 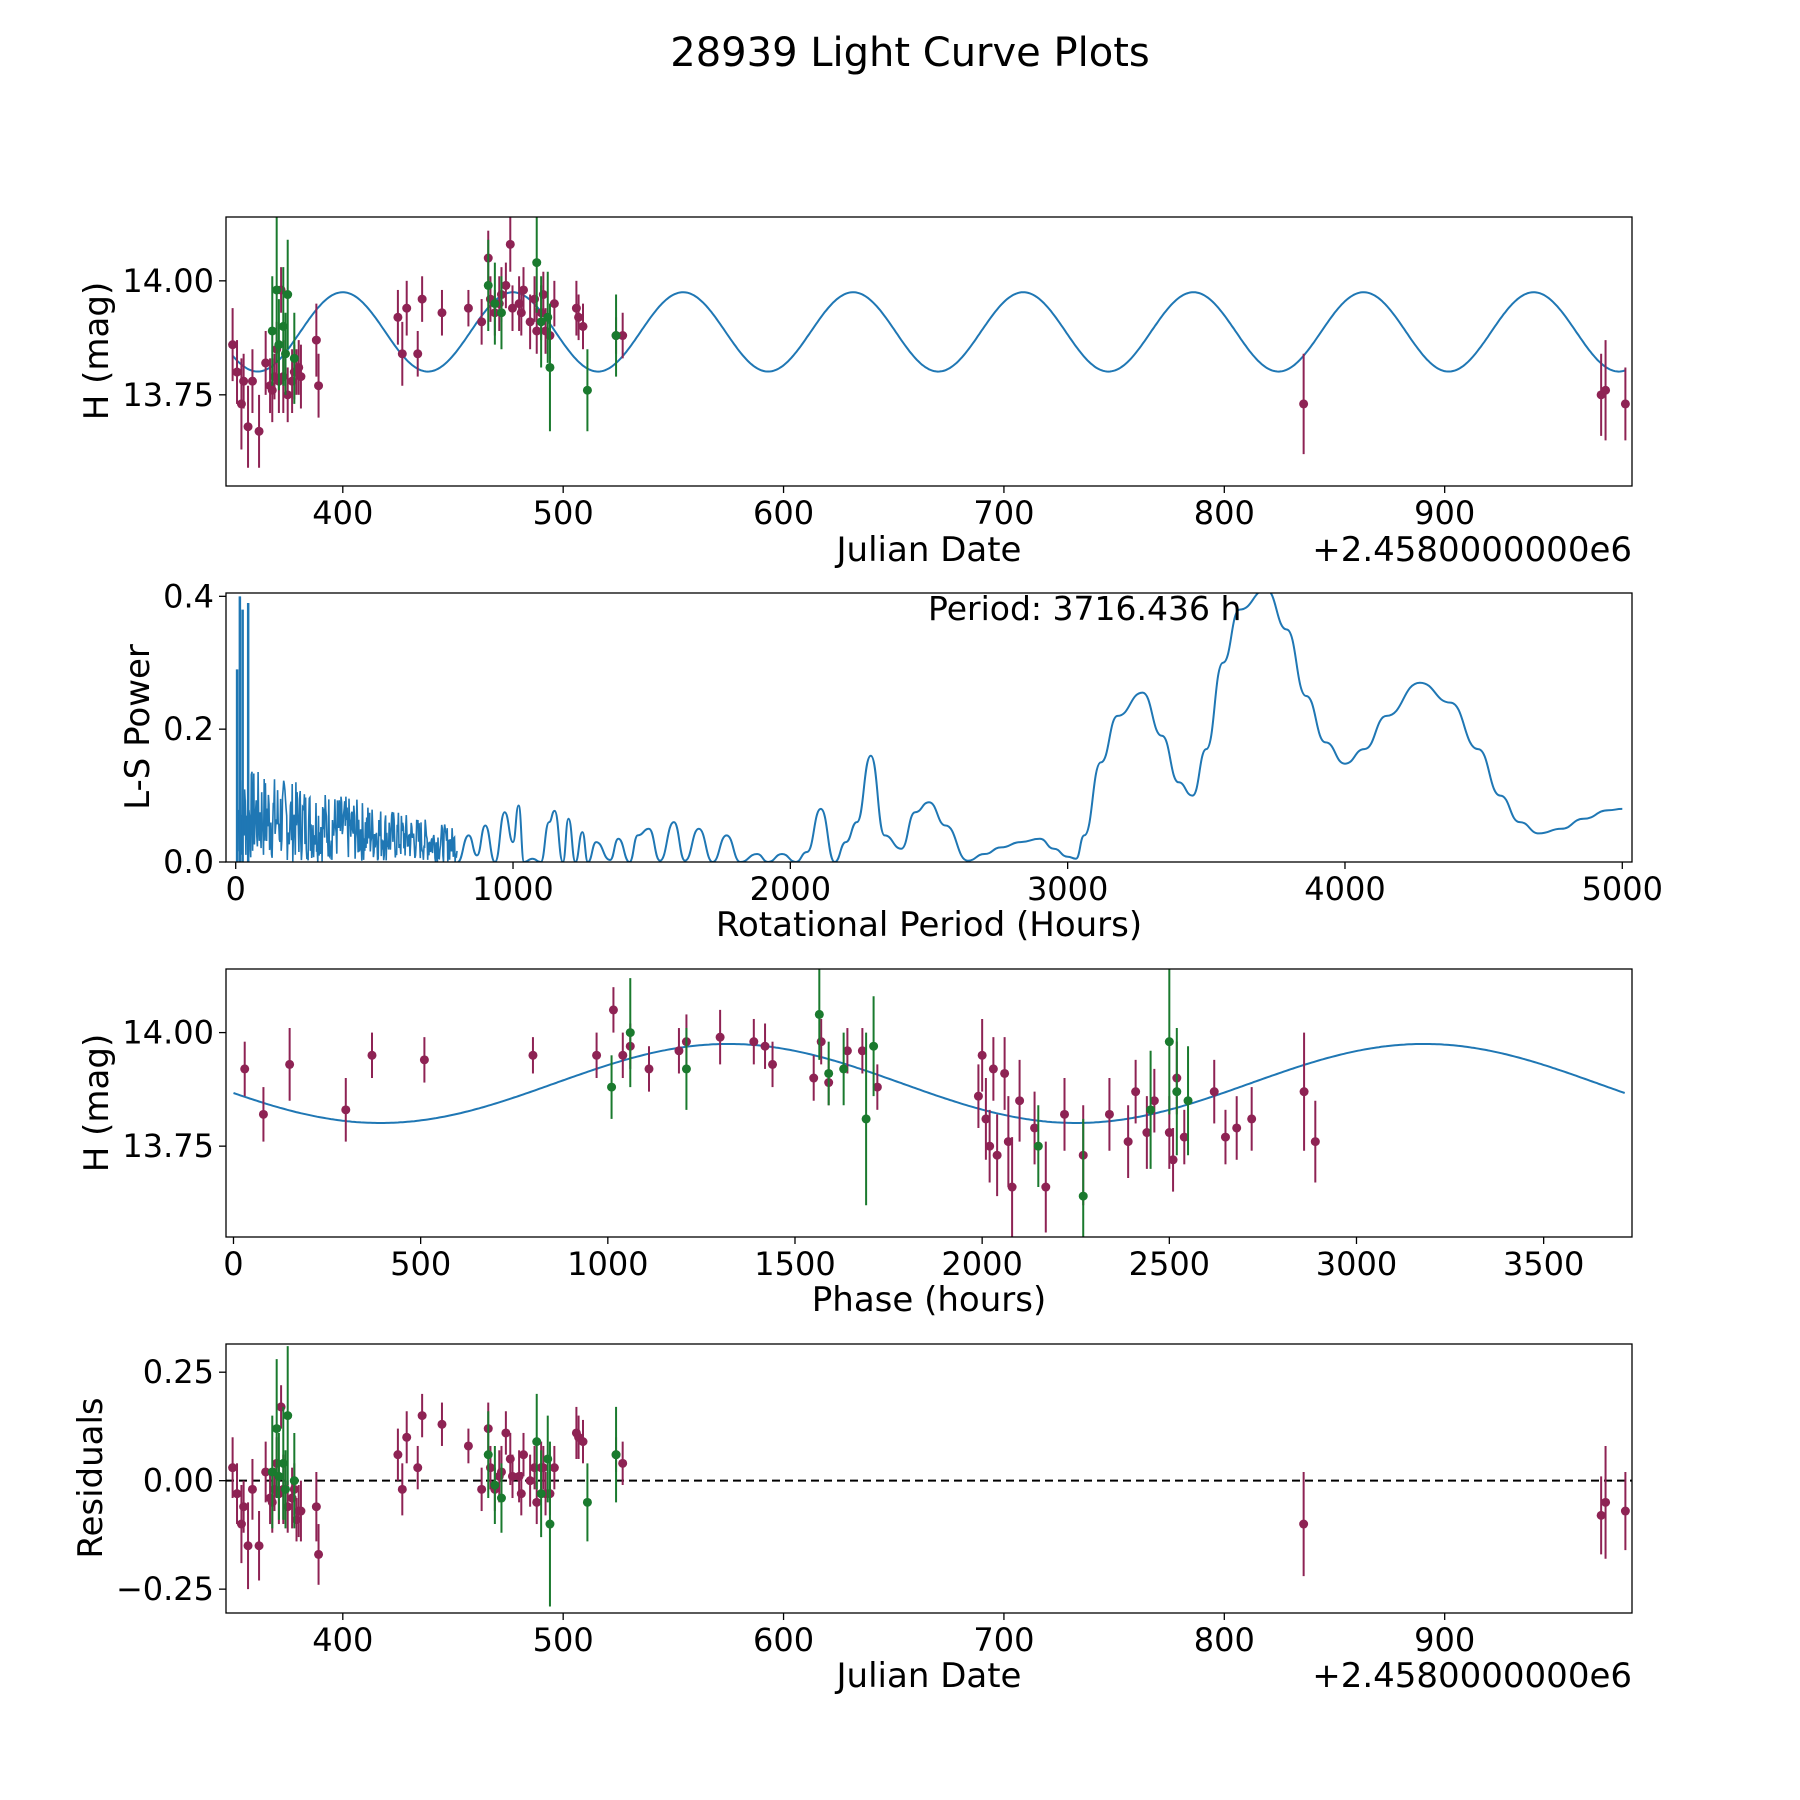 I want to click on light-curve-x-tick-label: 900, so click(x=1444, y=513).